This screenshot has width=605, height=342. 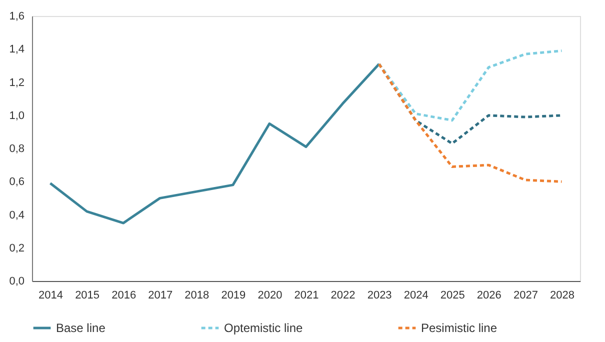 What do you see at coordinates (562, 296) in the screenshot?
I see `x-tick-label: 2028` at bounding box center [562, 296].